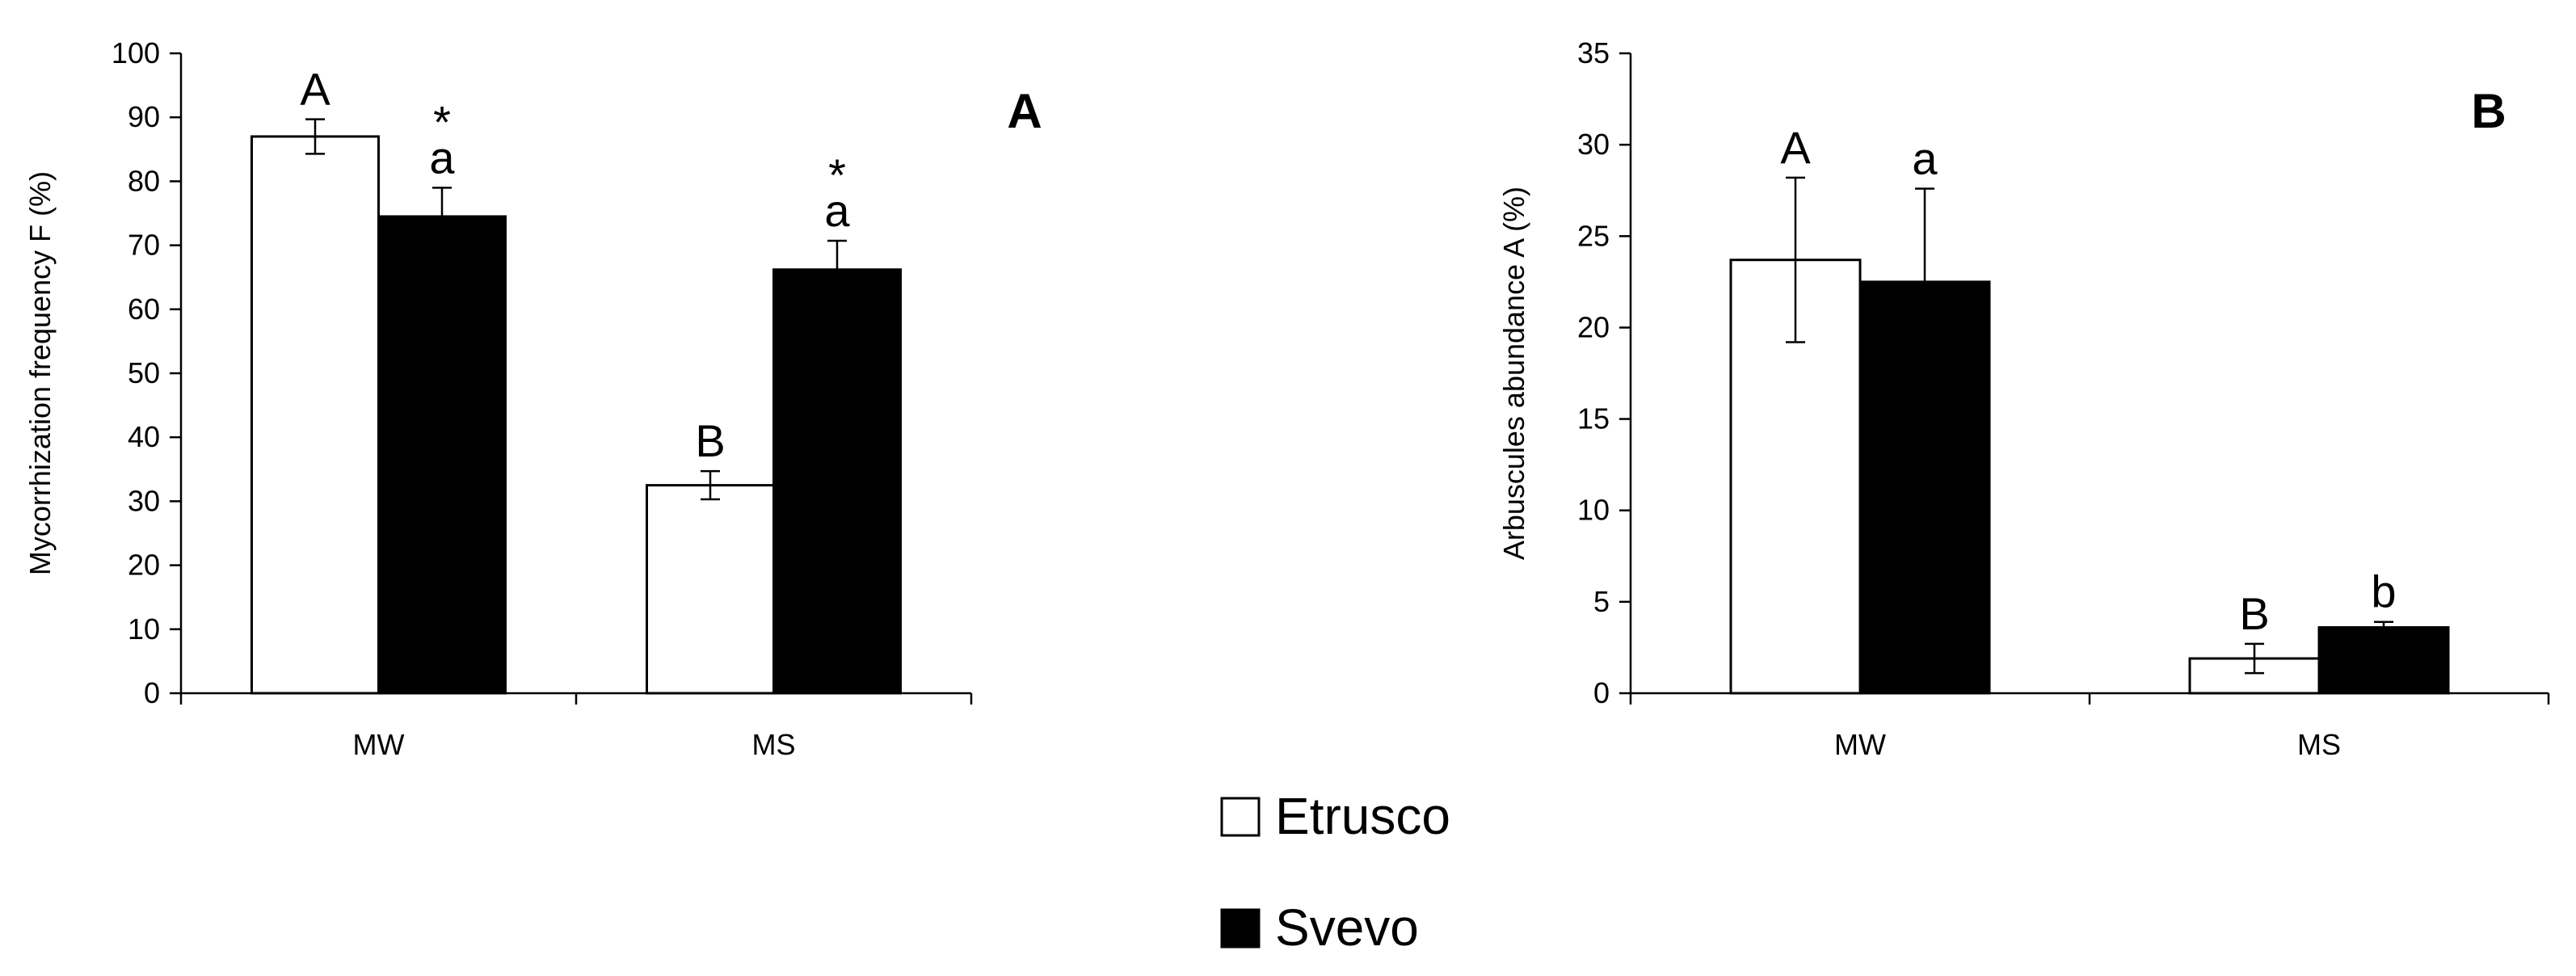 Image resolution: width=2576 pixels, height=976 pixels. Describe the element at coordinates (144, 180) in the screenshot. I see `y-tick-label: 80` at that location.